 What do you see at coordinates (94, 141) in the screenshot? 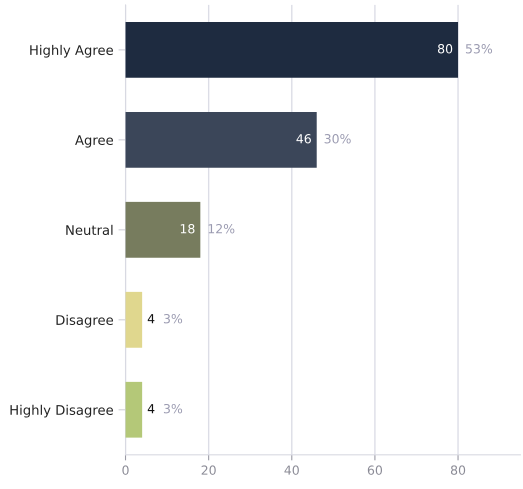
I see `y-tick-label: Agree` at bounding box center [94, 141].